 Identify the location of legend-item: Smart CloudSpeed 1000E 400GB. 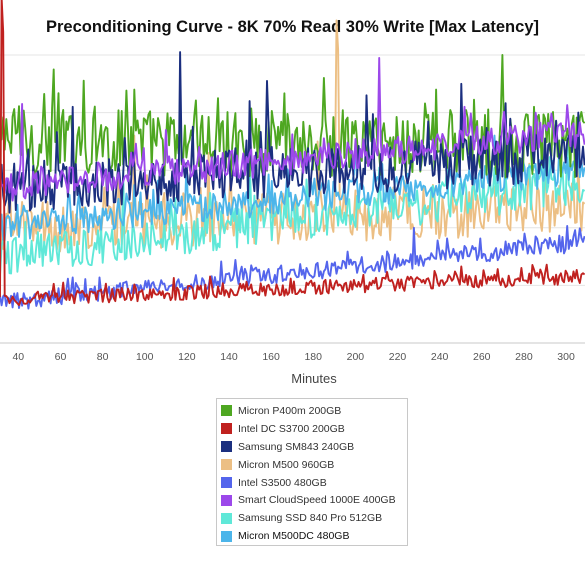
(314, 500).